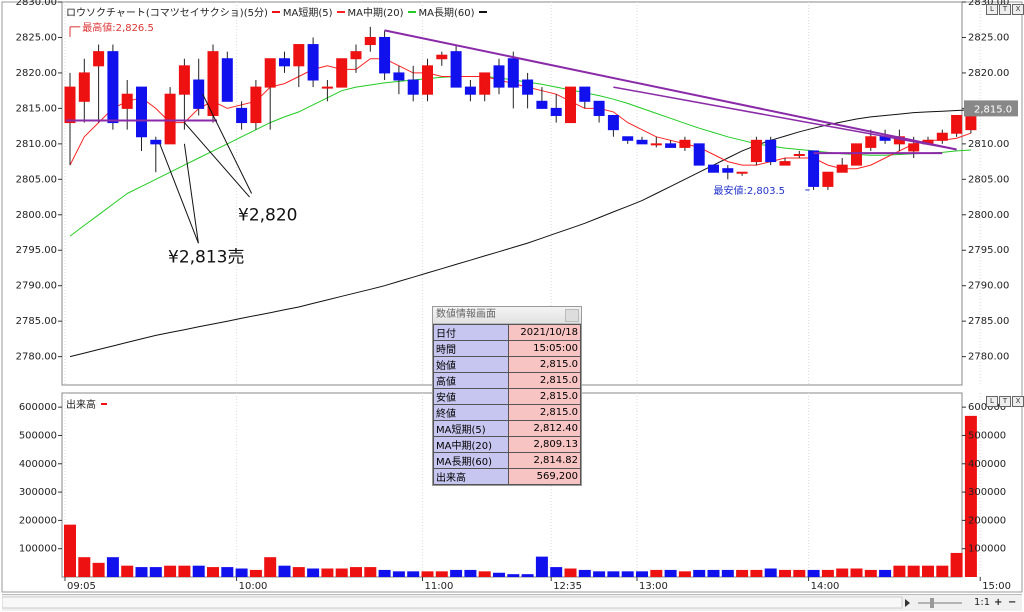  Describe the element at coordinates (998, 602) in the screenshot. I see `zoom-in-button: +` at that location.